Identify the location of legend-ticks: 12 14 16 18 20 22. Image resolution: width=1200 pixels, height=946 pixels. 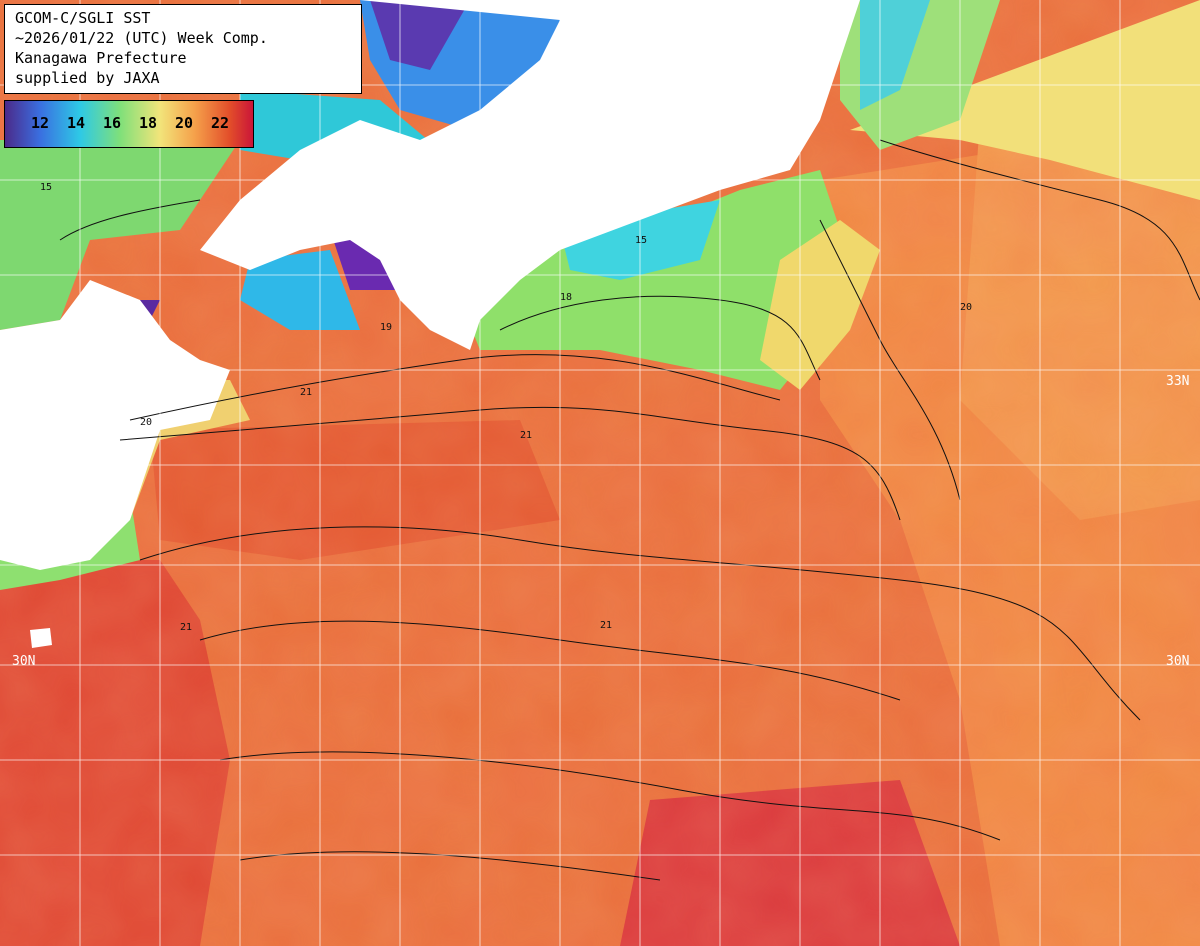
(129, 123).